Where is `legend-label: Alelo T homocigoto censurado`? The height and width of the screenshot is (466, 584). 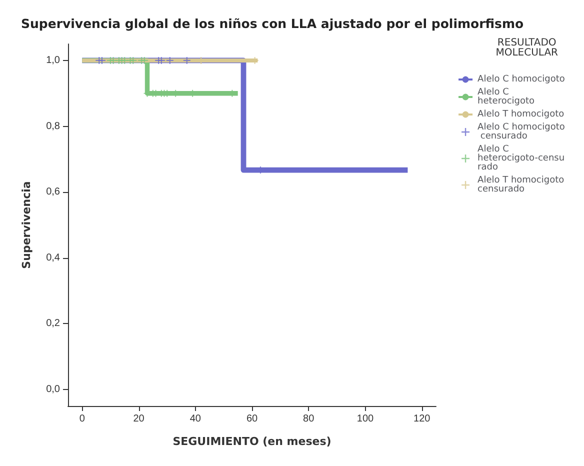
legend-label: Alelo T homocigoto censurado is located at coordinates (522, 185).